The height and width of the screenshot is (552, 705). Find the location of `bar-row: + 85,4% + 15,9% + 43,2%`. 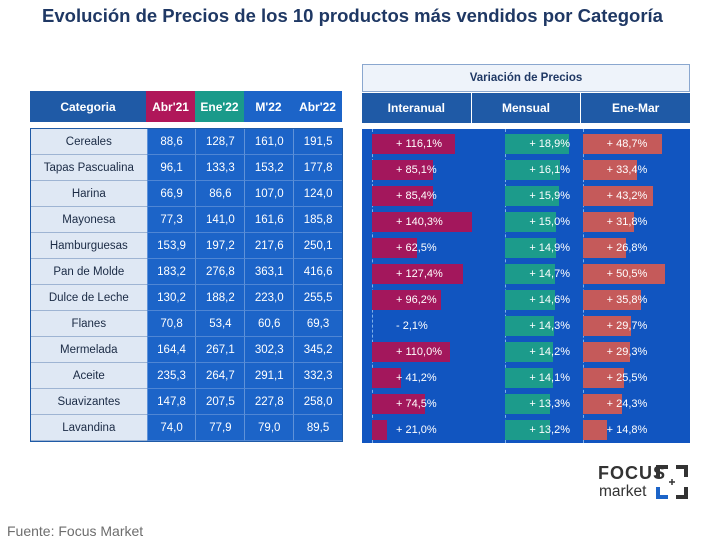

bar-row: + 85,4% + 15,9% + 43,2% is located at coordinates (526, 196).